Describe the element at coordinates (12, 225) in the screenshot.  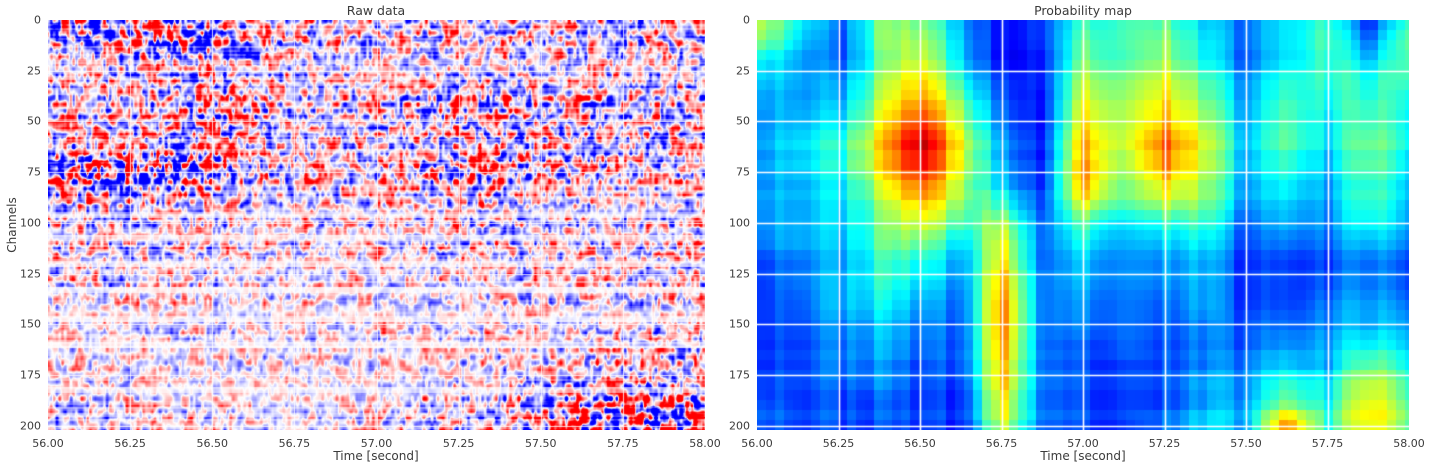
I see `raw-data-y-axis-label: Channels` at that location.